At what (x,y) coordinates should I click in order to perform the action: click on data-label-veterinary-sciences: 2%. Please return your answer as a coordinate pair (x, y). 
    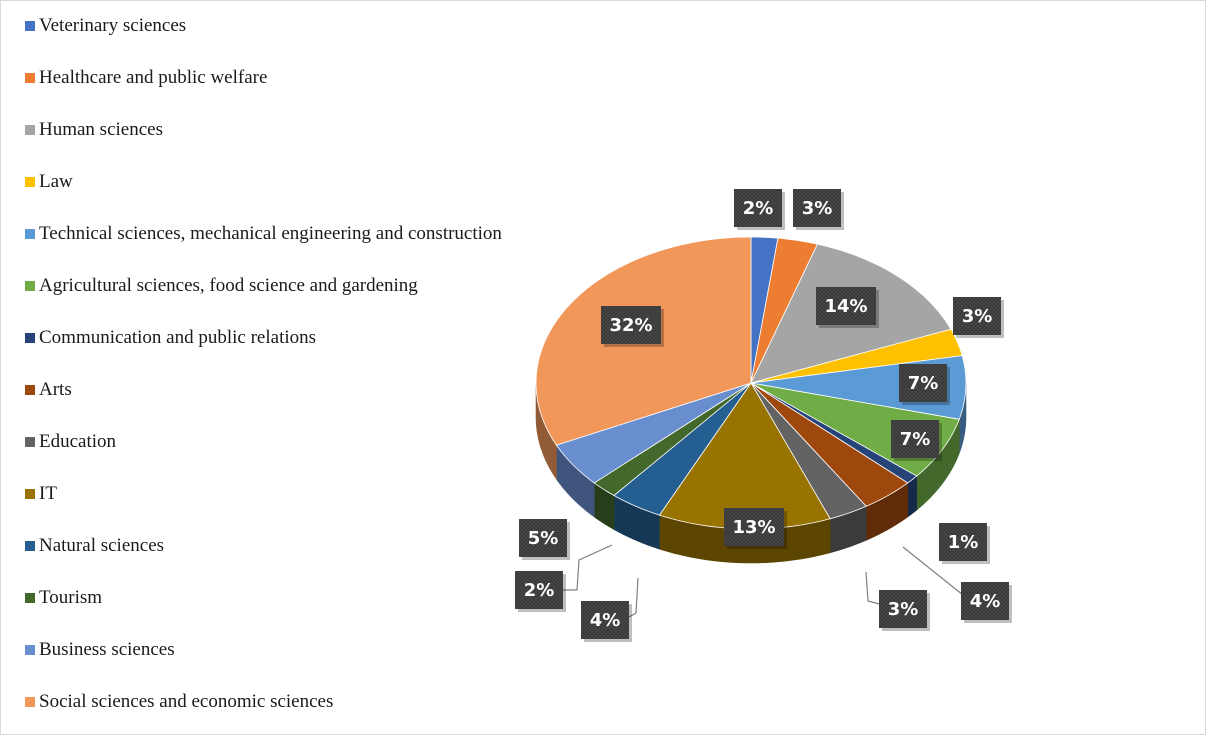
    Looking at the image, I should click on (759, 209).